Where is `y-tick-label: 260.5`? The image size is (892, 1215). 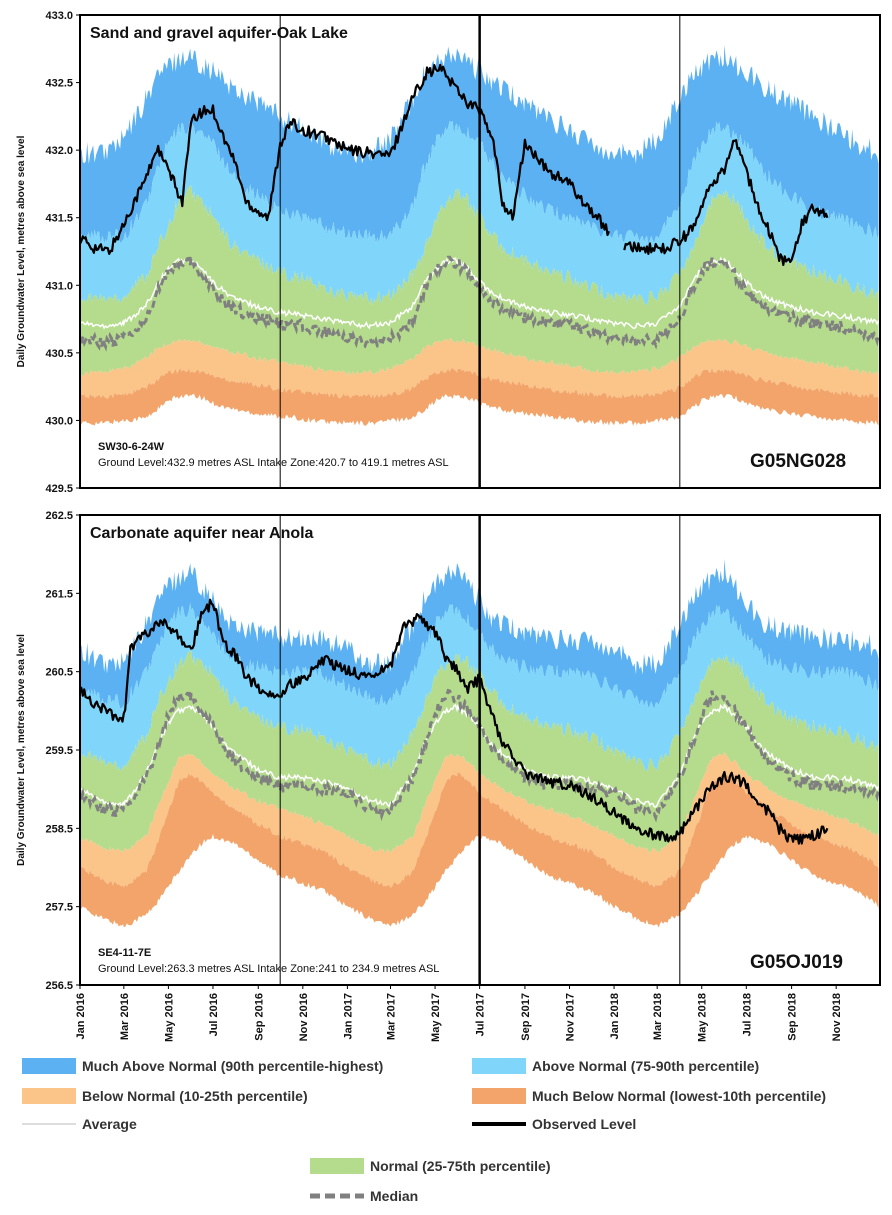 y-tick-label: 260.5 is located at coordinates (59, 673).